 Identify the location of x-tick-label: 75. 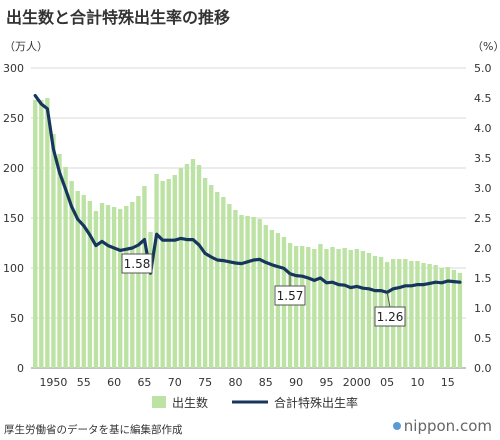
(205, 382).